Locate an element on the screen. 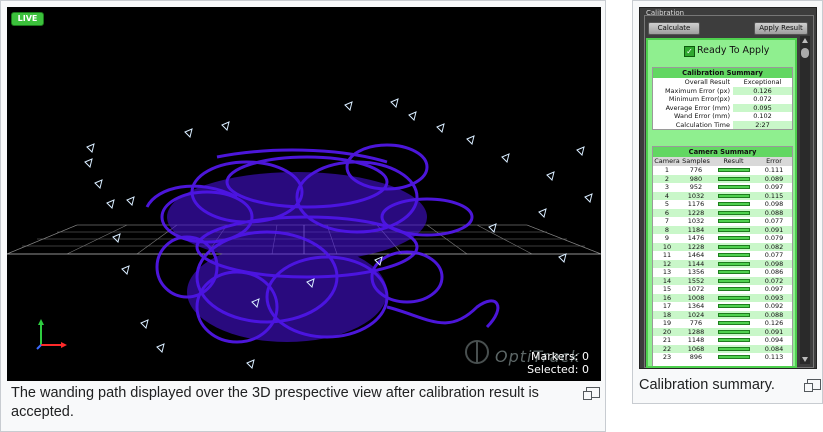 This screenshot has height=432, width=823. camera-error: 0.094 is located at coordinates (774, 340).